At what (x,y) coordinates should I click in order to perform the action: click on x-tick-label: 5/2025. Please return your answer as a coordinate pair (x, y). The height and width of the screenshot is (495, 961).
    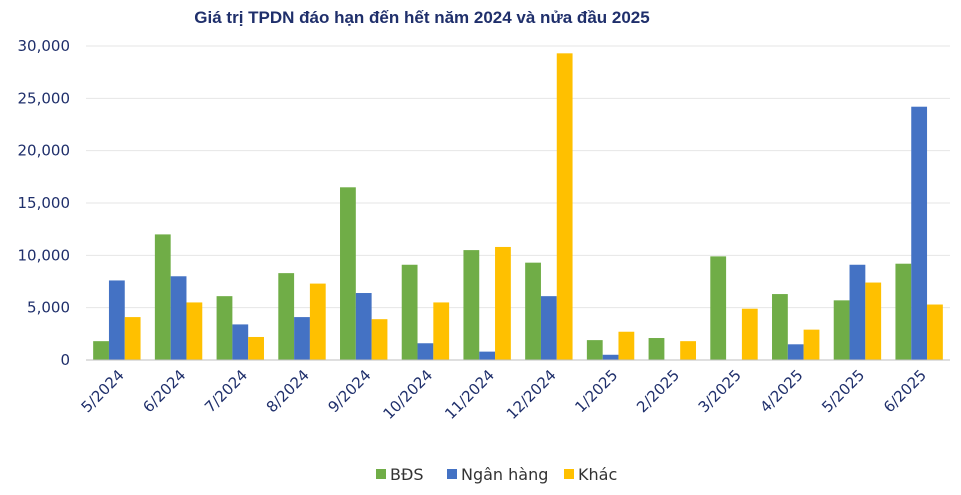
    Looking at the image, I should click on (843, 391).